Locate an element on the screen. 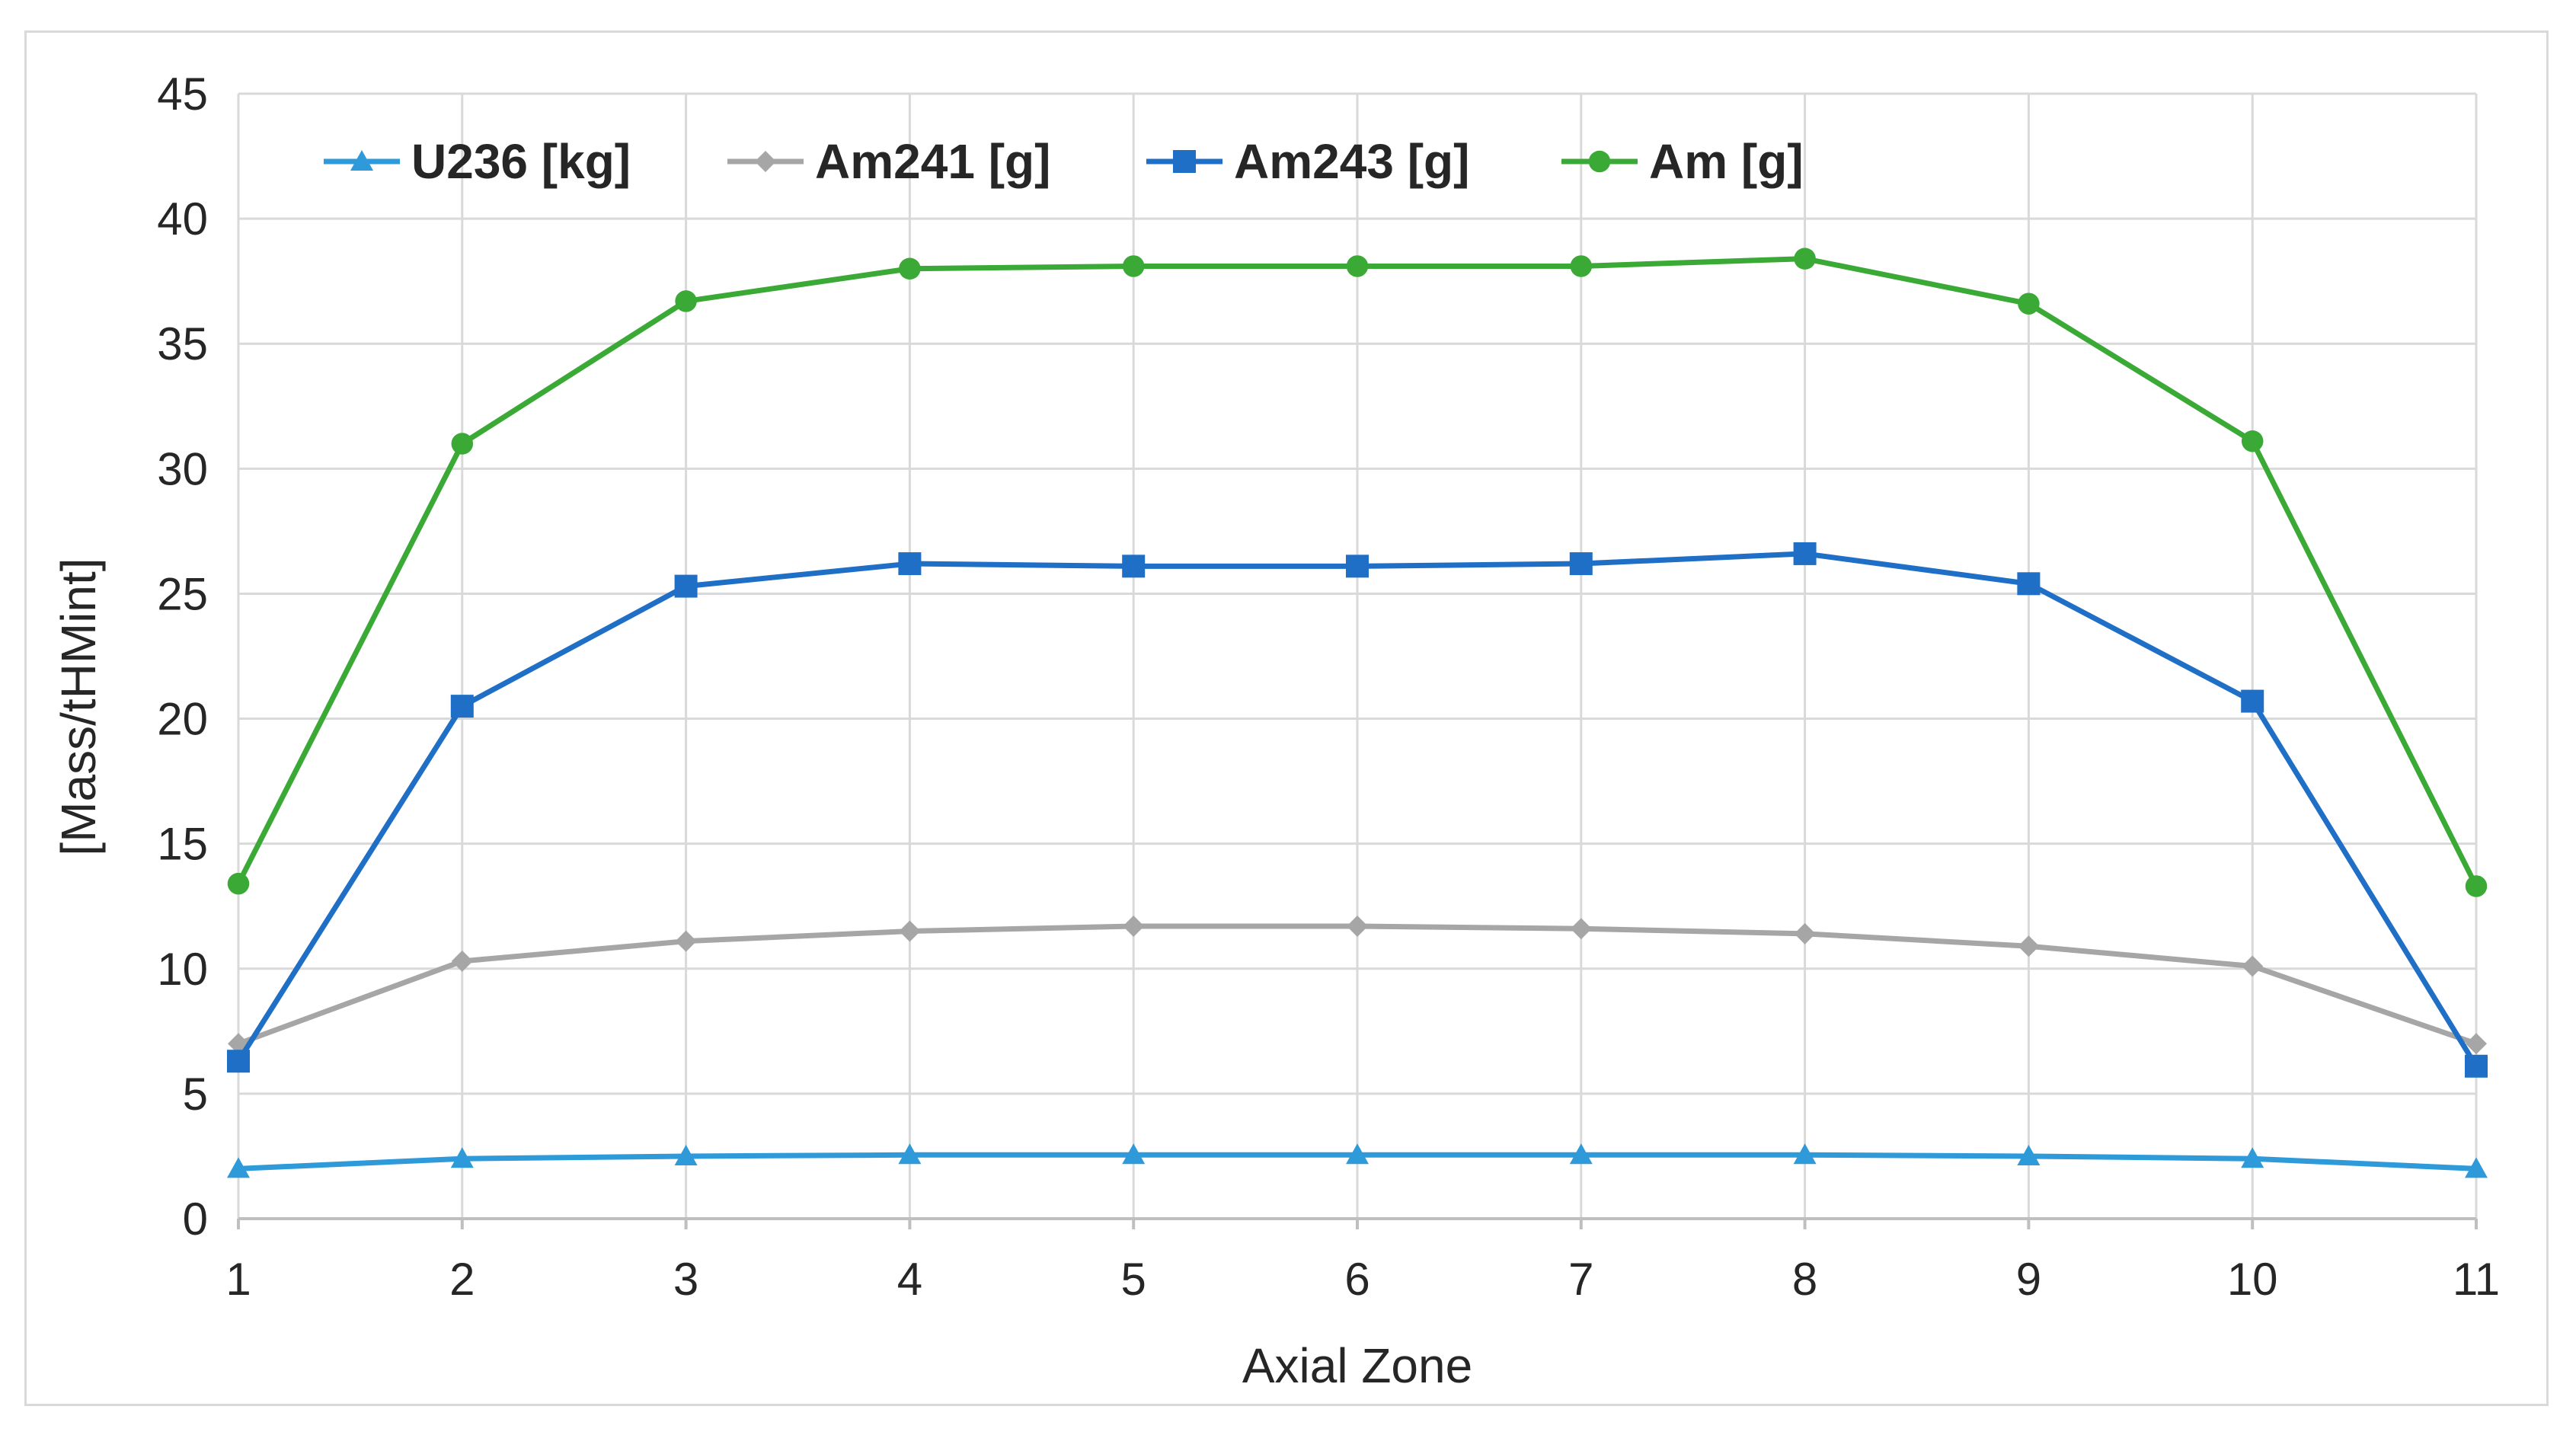 The height and width of the screenshot is (1435, 2576). y-tick-label: 30 is located at coordinates (183, 468).